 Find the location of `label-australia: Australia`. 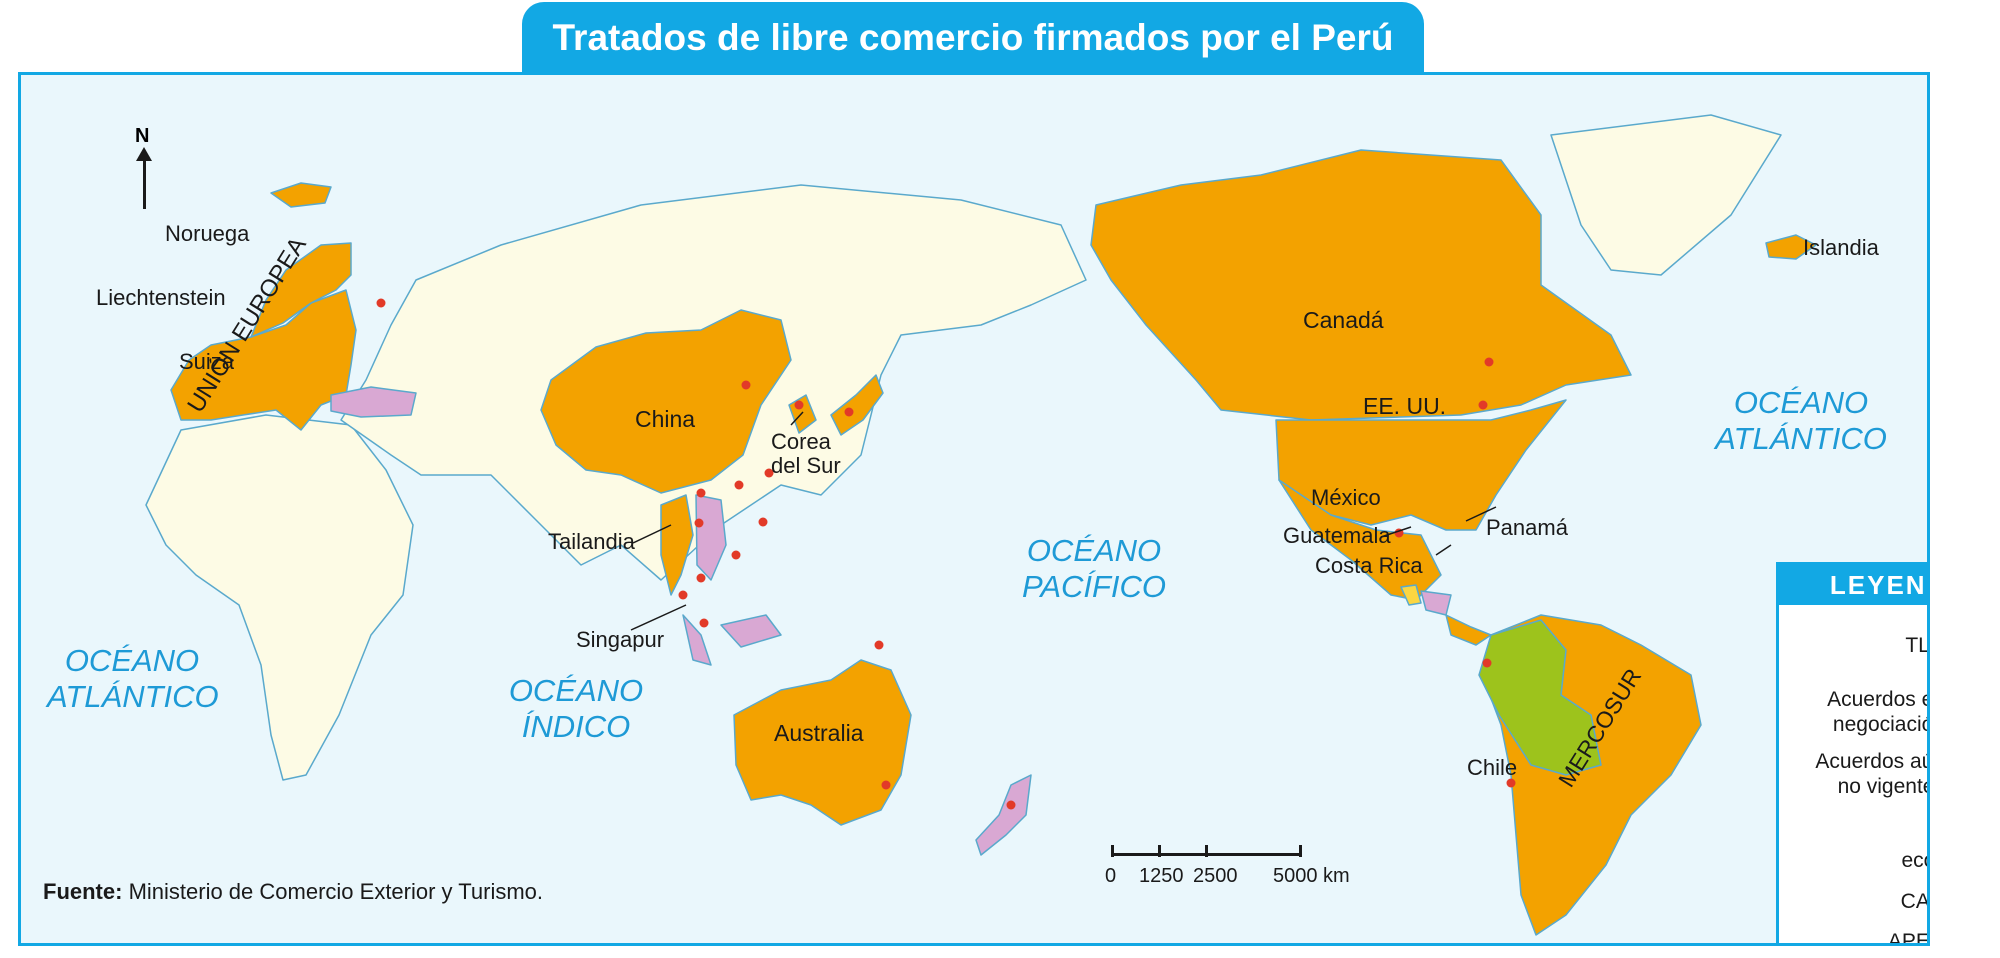

label-australia: Australia is located at coordinates (819, 733).